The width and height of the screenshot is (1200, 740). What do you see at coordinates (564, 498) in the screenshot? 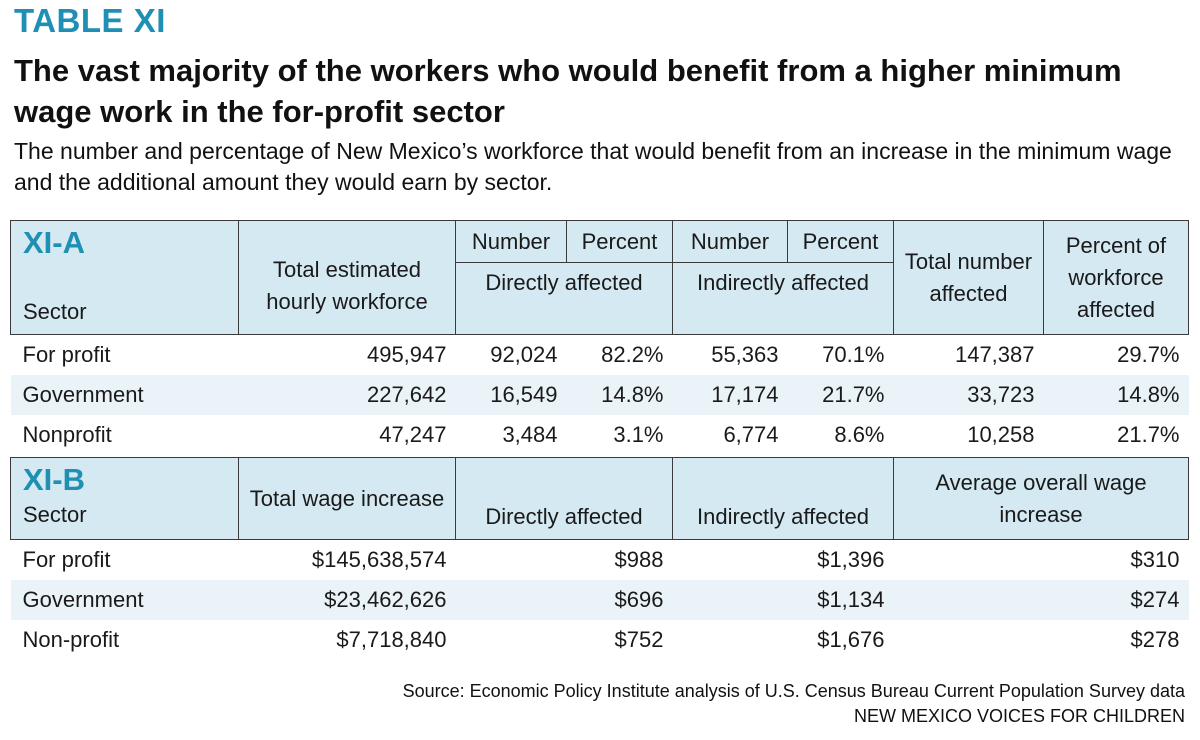
I see `col-directly-affected: Directly affected` at bounding box center [564, 498].